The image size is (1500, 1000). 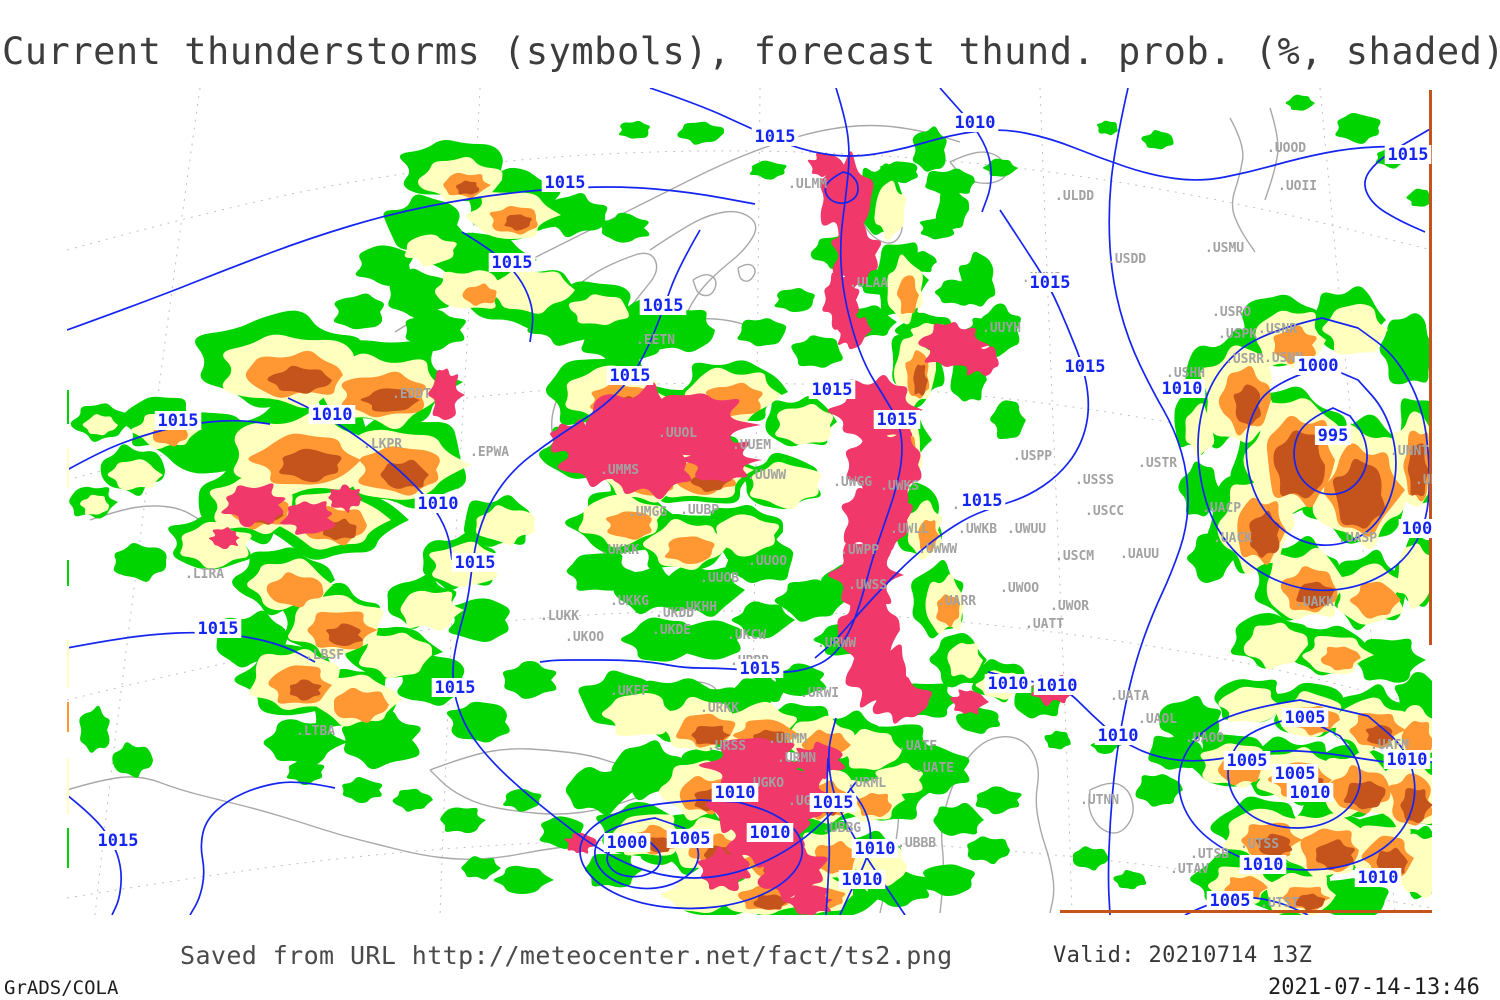 What do you see at coordinates (1357, 538) in the screenshot?
I see `station-id-label: .UASP` at bounding box center [1357, 538].